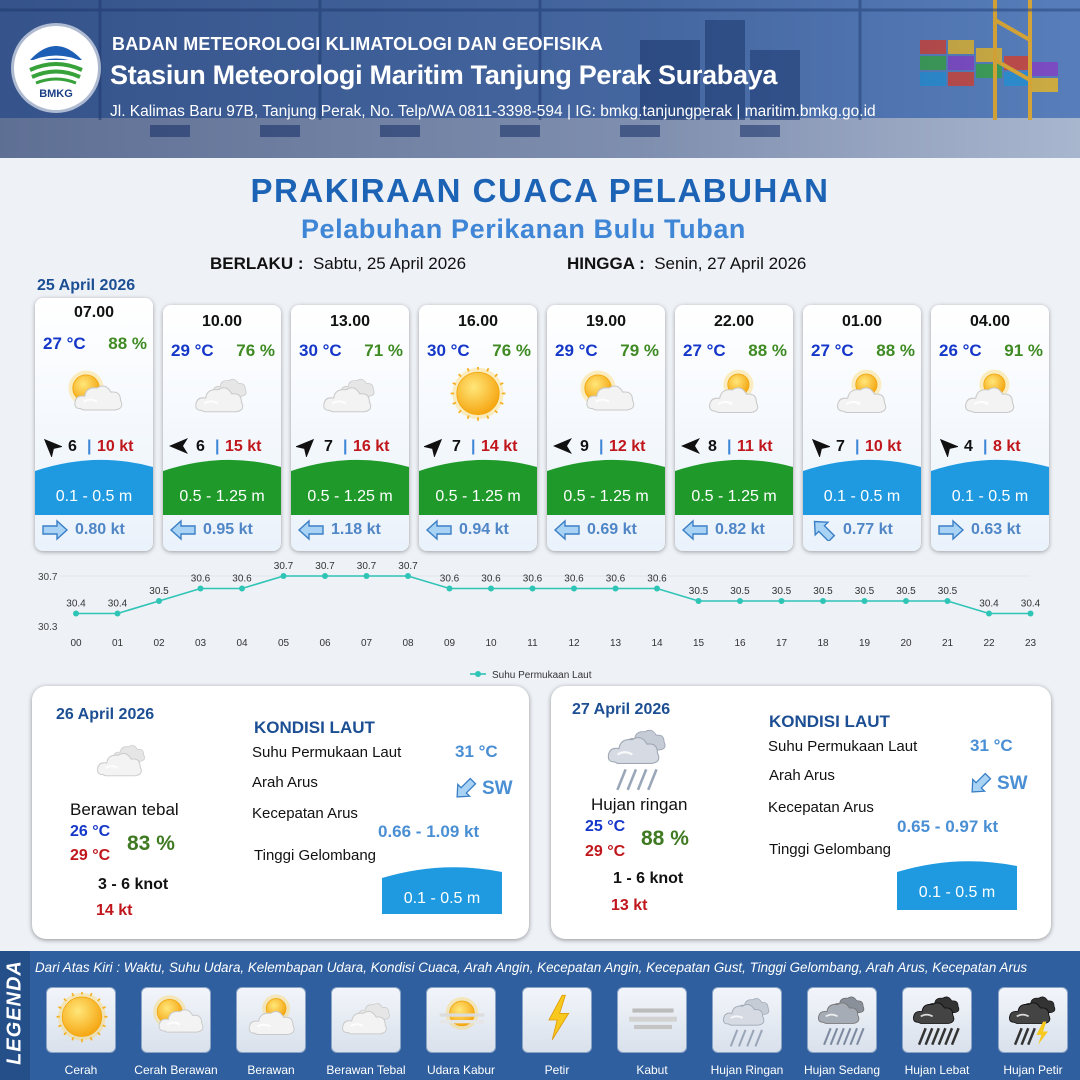 The image size is (1080, 1080). Describe the element at coordinates (686, 264) in the screenshot. I see `valid-to: HINGGA : Senin, 27 April 2026` at that location.